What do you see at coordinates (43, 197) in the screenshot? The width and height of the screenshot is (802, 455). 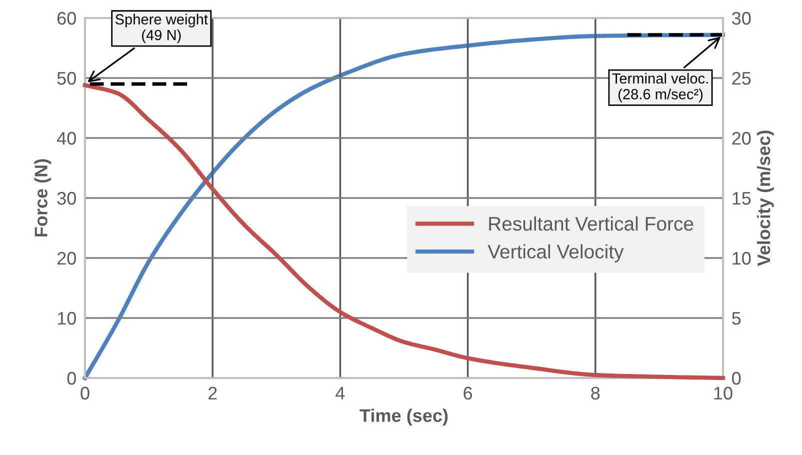 I see `y-axis-title: Force (N)` at bounding box center [43, 197].